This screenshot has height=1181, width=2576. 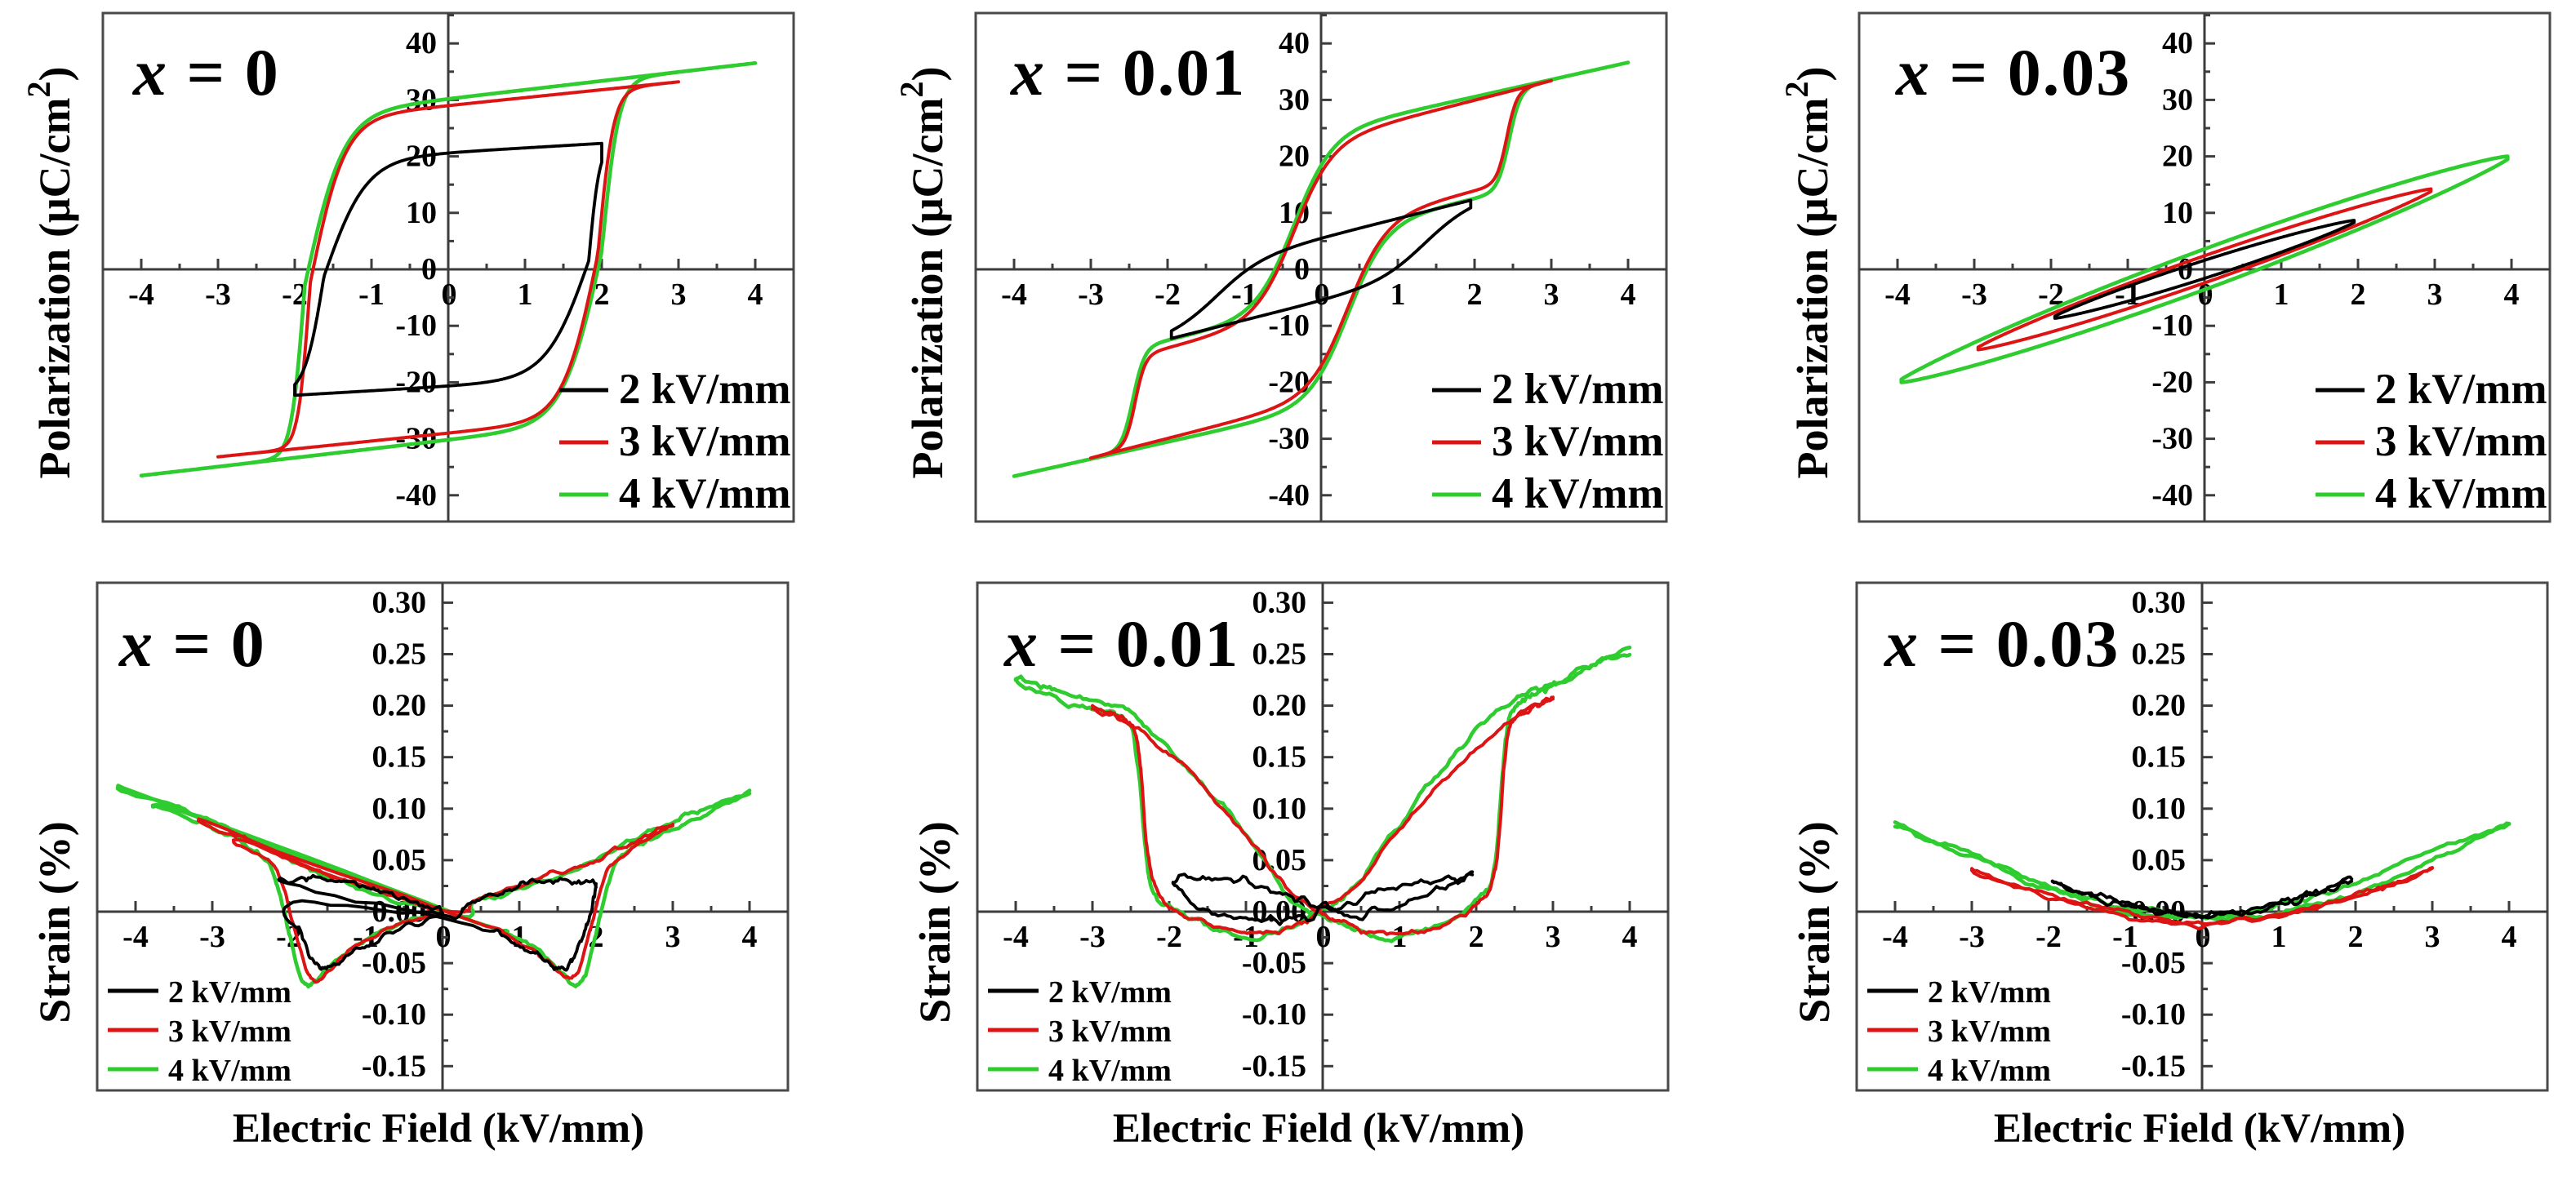 What do you see at coordinates (206, 72) in the screenshot?
I see `svg-text: x = 0` at bounding box center [206, 72].